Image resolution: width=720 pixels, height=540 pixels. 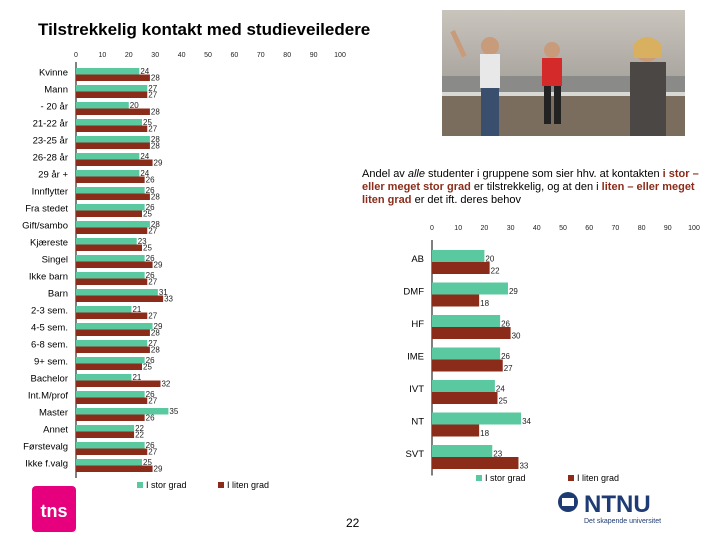 I want to click on students-beach-photo, so click(x=563, y=73).